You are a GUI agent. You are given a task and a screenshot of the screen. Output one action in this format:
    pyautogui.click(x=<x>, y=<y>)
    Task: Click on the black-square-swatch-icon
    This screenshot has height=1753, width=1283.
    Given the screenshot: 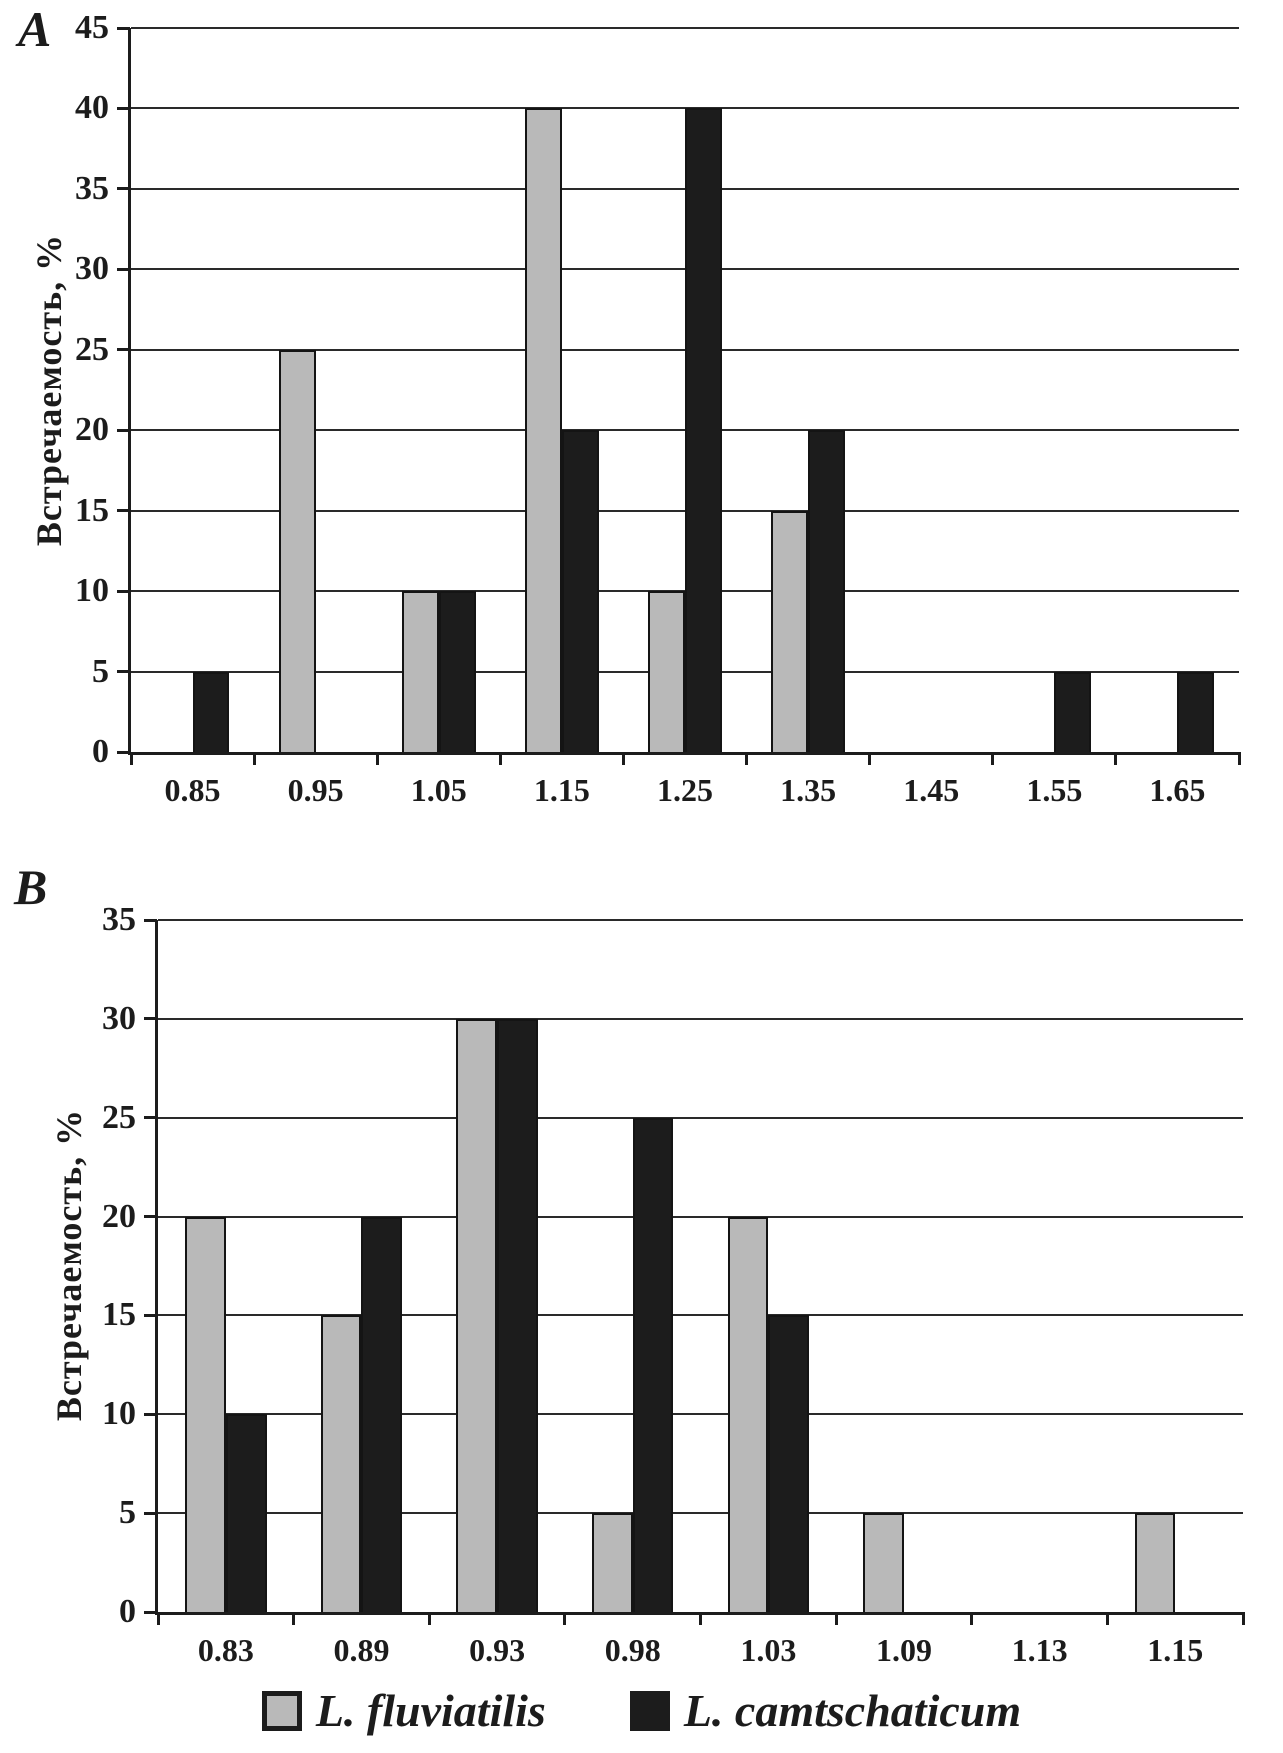 What is the action you would take?
    pyautogui.click(x=649, y=1711)
    